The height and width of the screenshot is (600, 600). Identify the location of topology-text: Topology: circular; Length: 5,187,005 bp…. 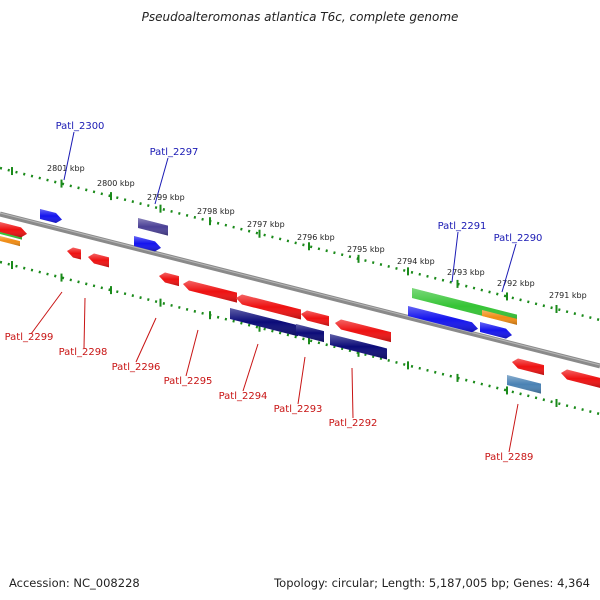
(432, 583).